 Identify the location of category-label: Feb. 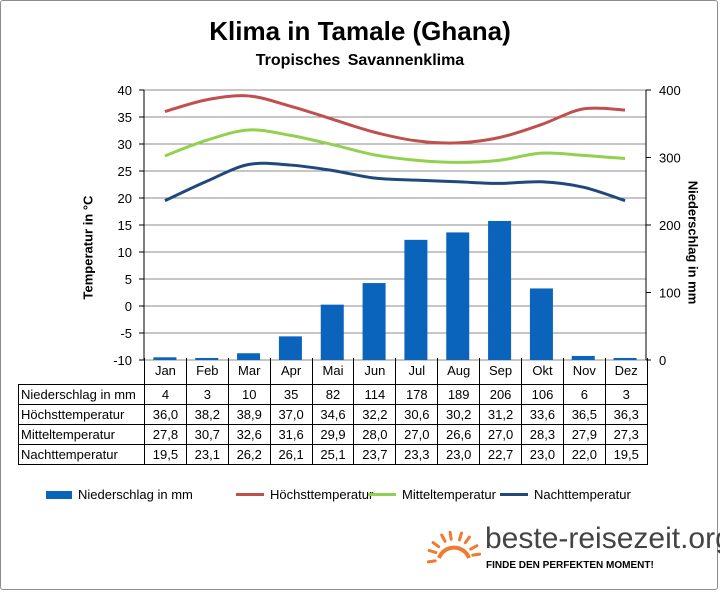
(207, 371).